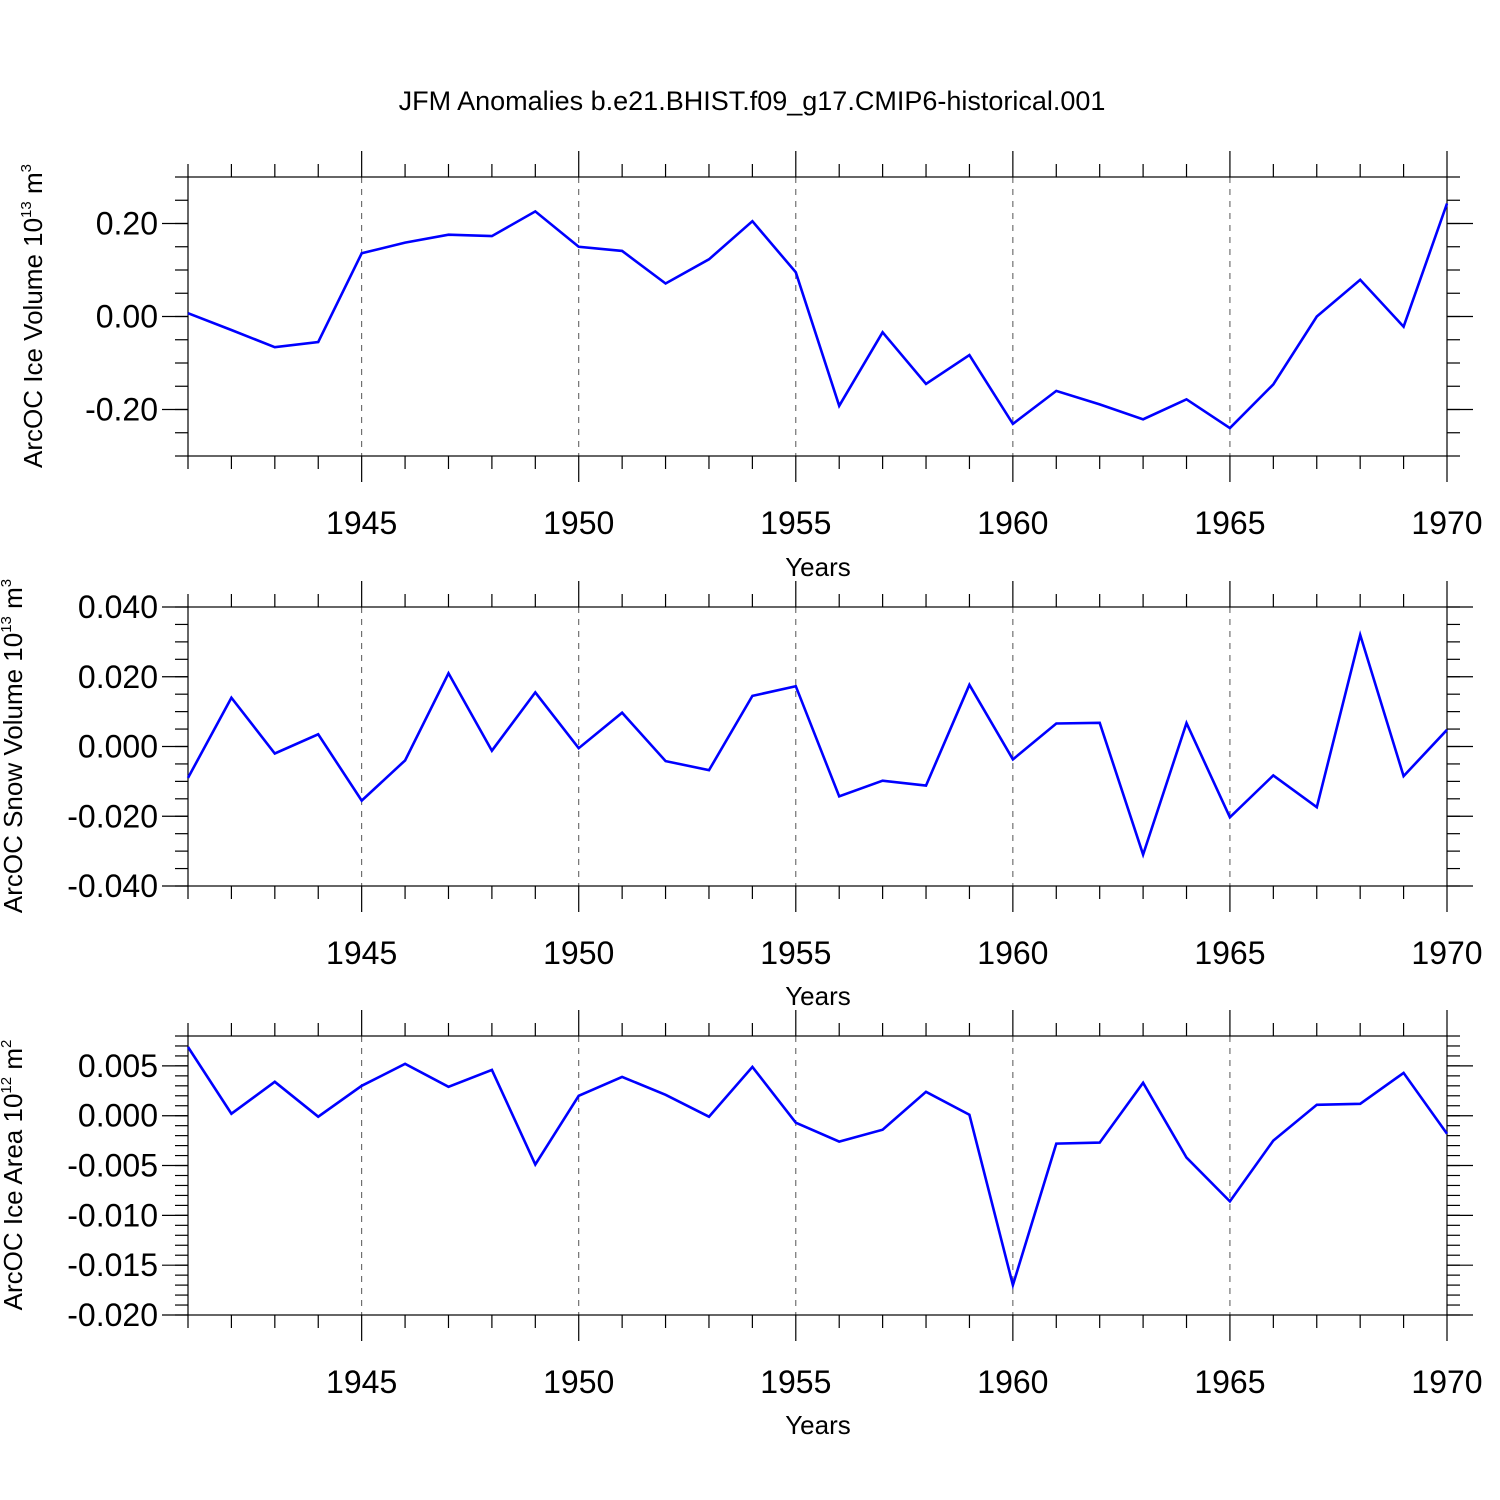 This screenshot has width=1500, height=1500. Describe the element at coordinates (118, 677) in the screenshot. I see `y-tick-label: 0.020` at that location.